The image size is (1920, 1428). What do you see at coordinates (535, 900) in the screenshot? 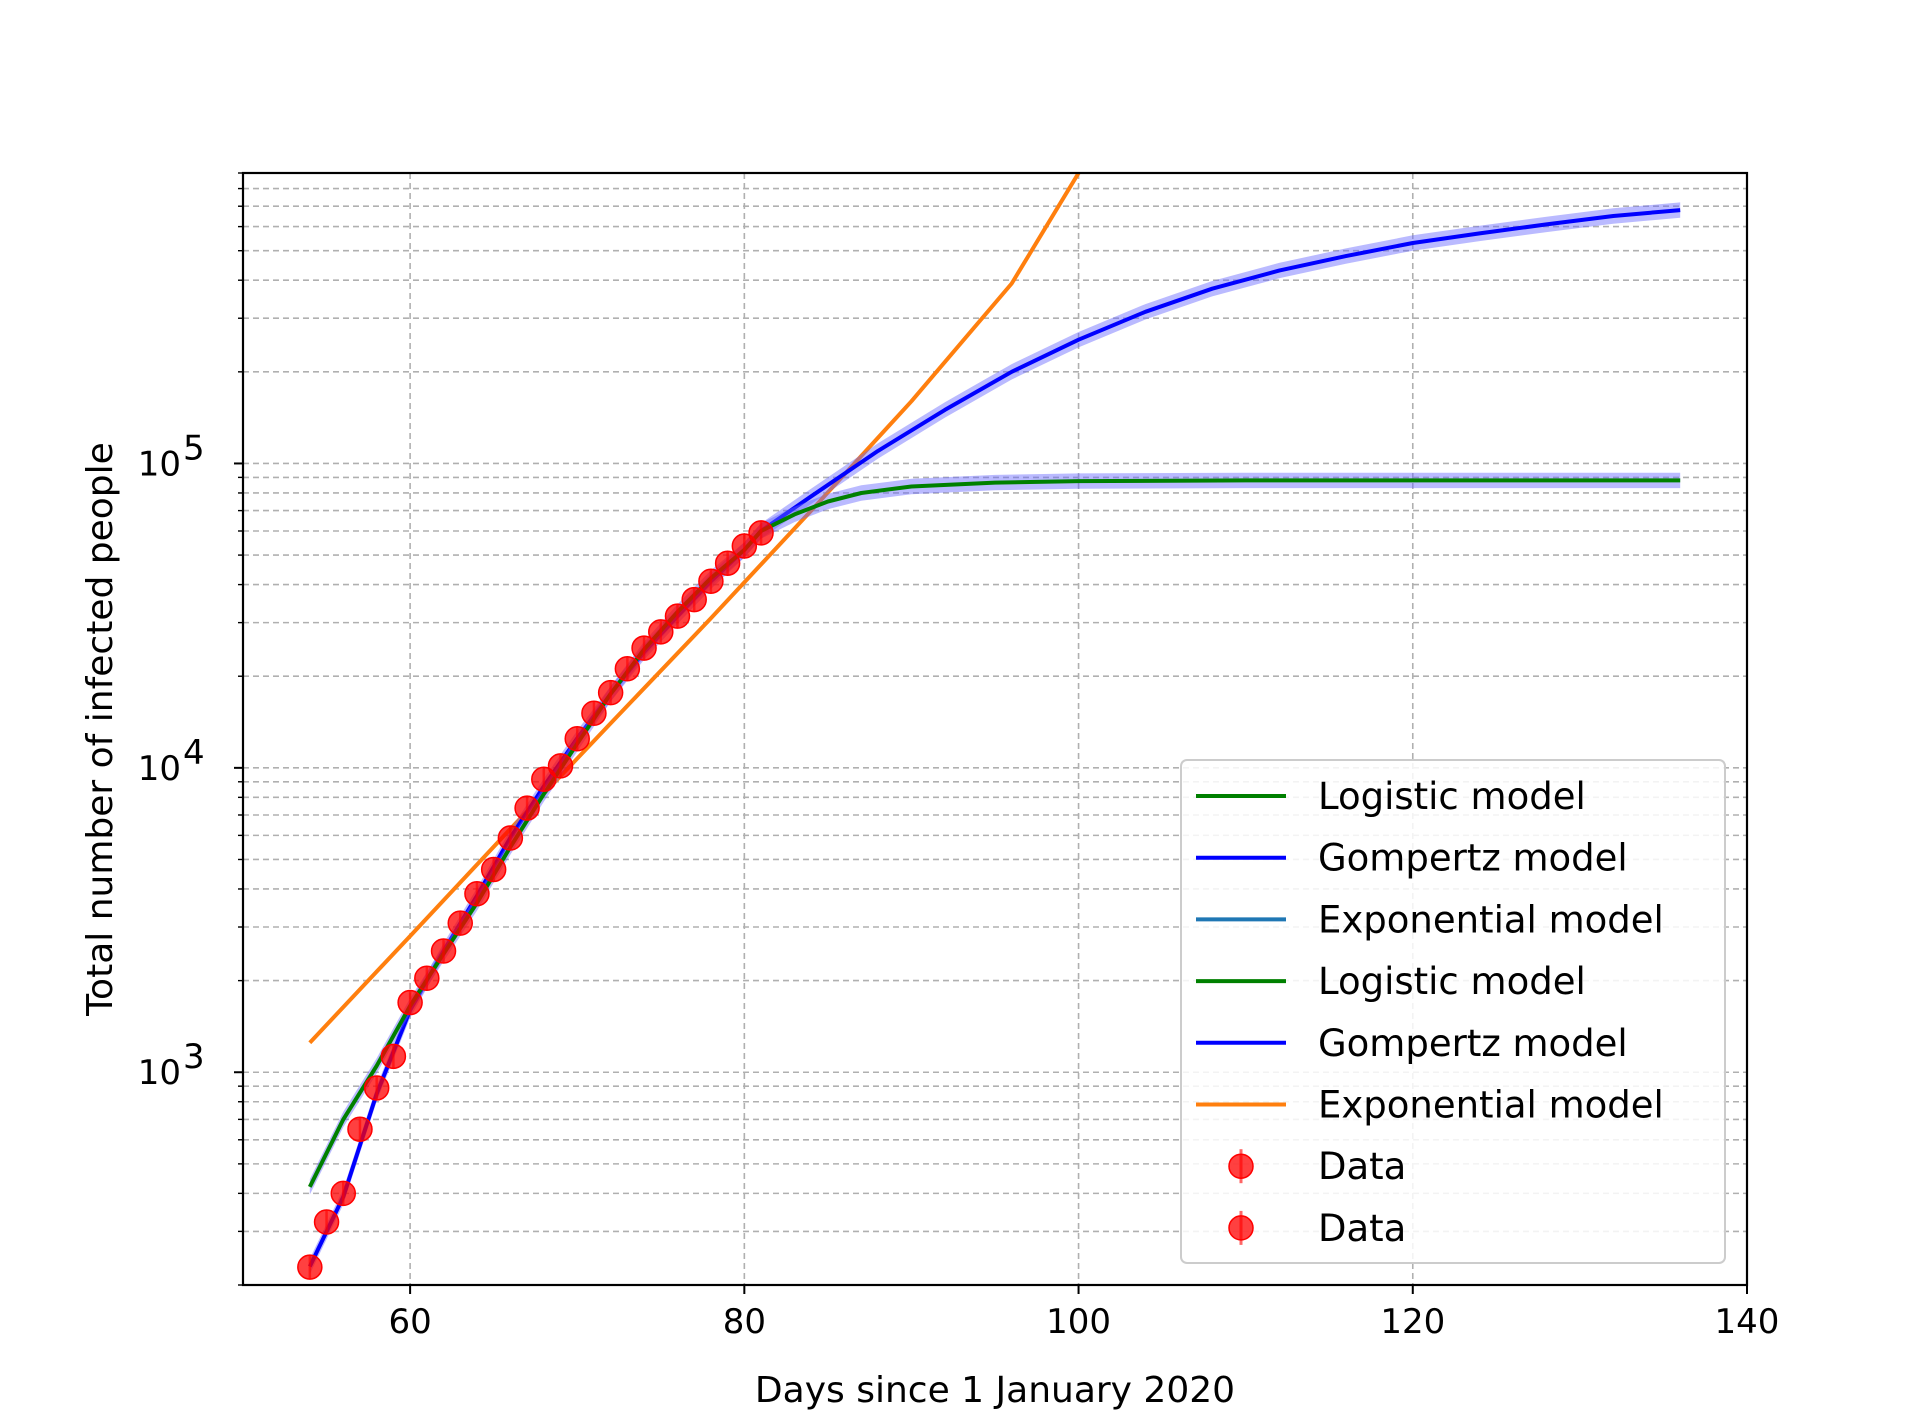
I see `data-points-layer` at bounding box center [535, 900].